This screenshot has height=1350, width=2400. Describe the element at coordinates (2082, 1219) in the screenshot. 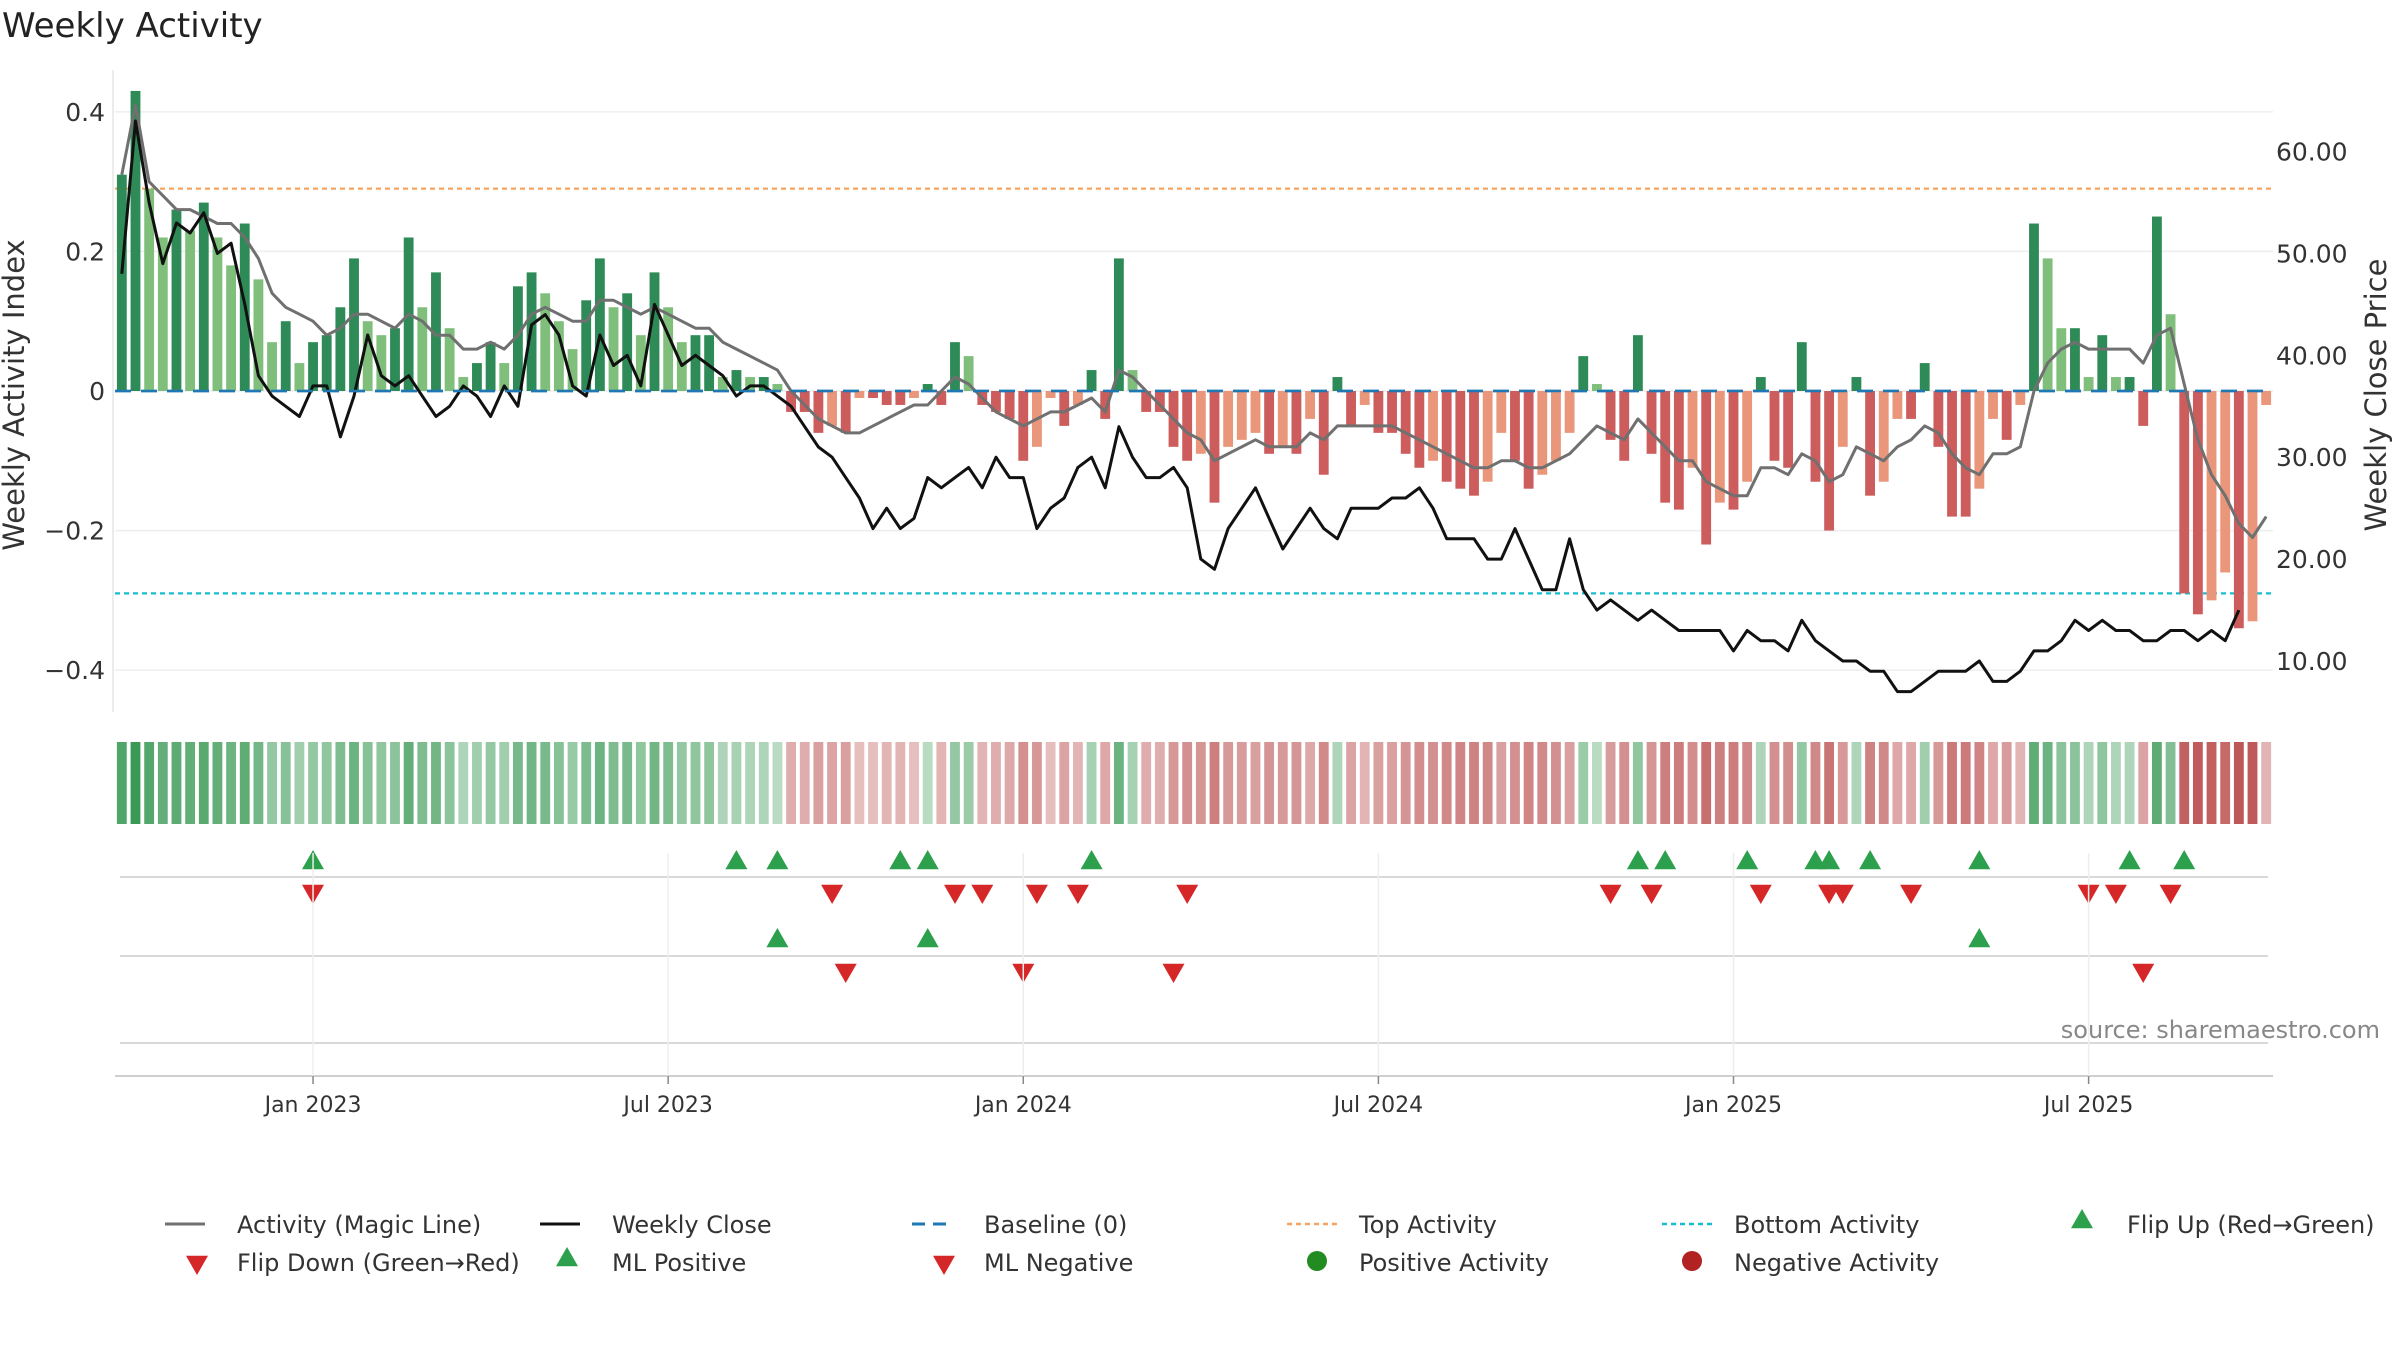

I see `legend-swatch-flipup` at that location.